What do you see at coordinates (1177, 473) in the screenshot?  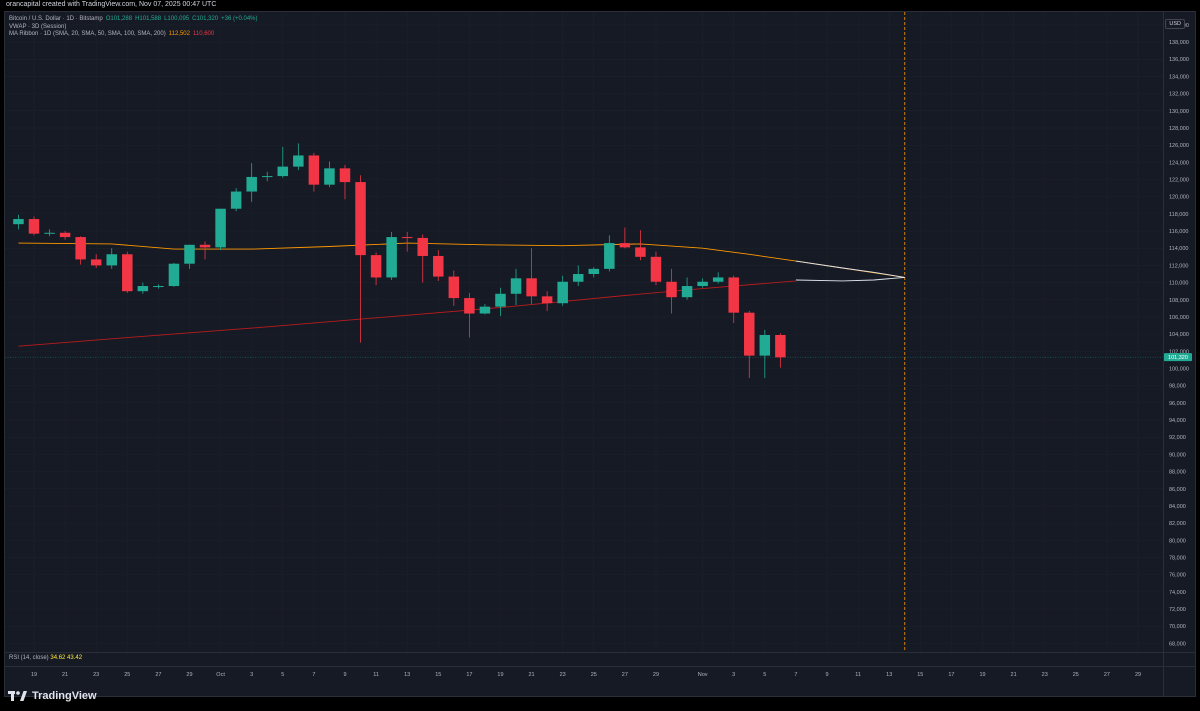 I see `y-tick-label: 88,000` at bounding box center [1177, 473].